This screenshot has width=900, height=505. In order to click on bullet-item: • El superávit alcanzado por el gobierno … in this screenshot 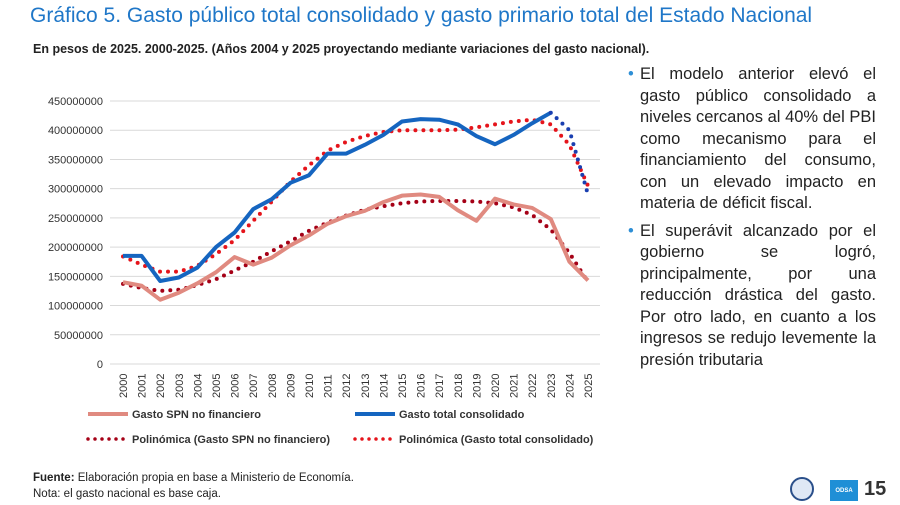, I will do `click(752, 296)`.